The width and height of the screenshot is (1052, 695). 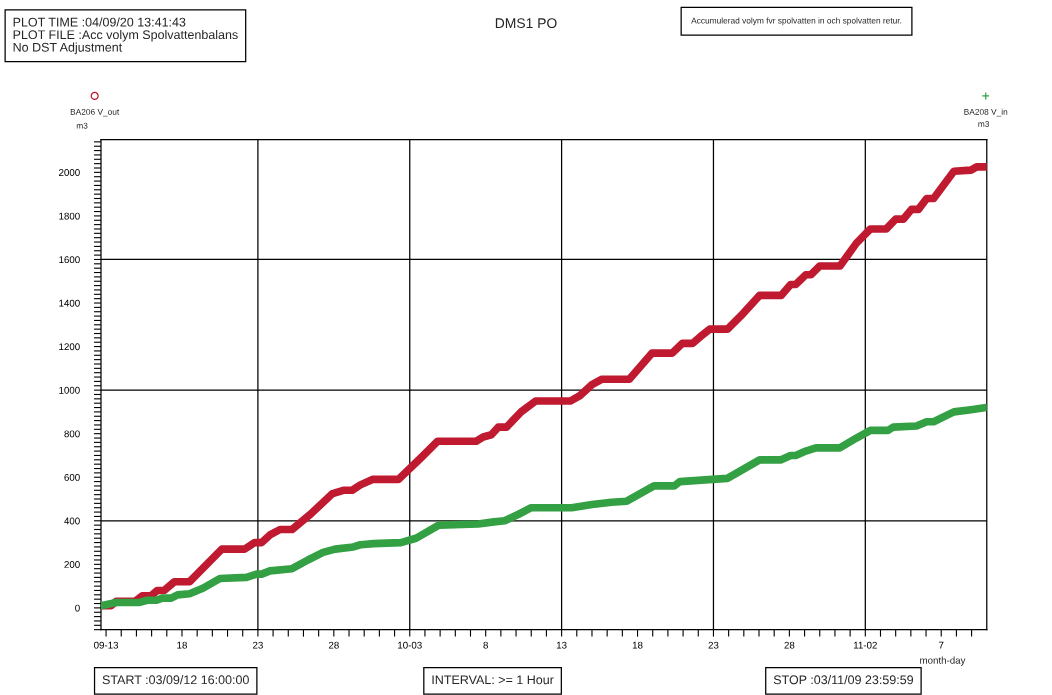 What do you see at coordinates (72, 477) in the screenshot?
I see `y-tick-label: 600` at bounding box center [72, 477].